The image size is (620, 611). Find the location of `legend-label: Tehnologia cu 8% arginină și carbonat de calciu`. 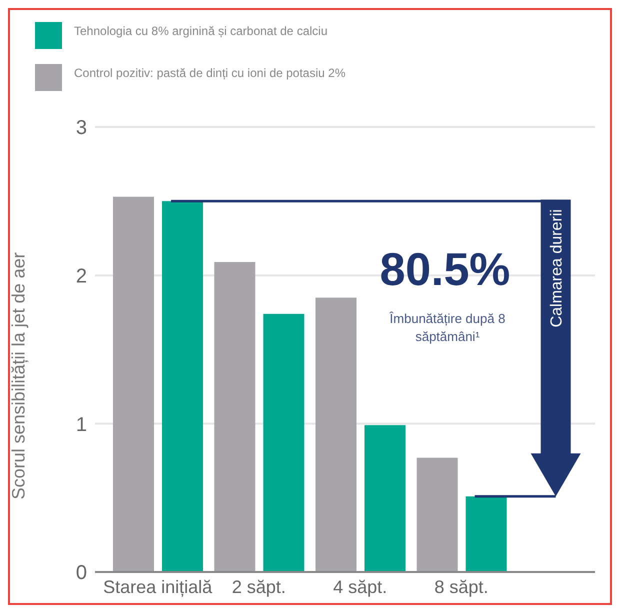

legend-label: Tehnologia cu 8% arginină și carbonat de calciu is located at coordinates (201, 31).